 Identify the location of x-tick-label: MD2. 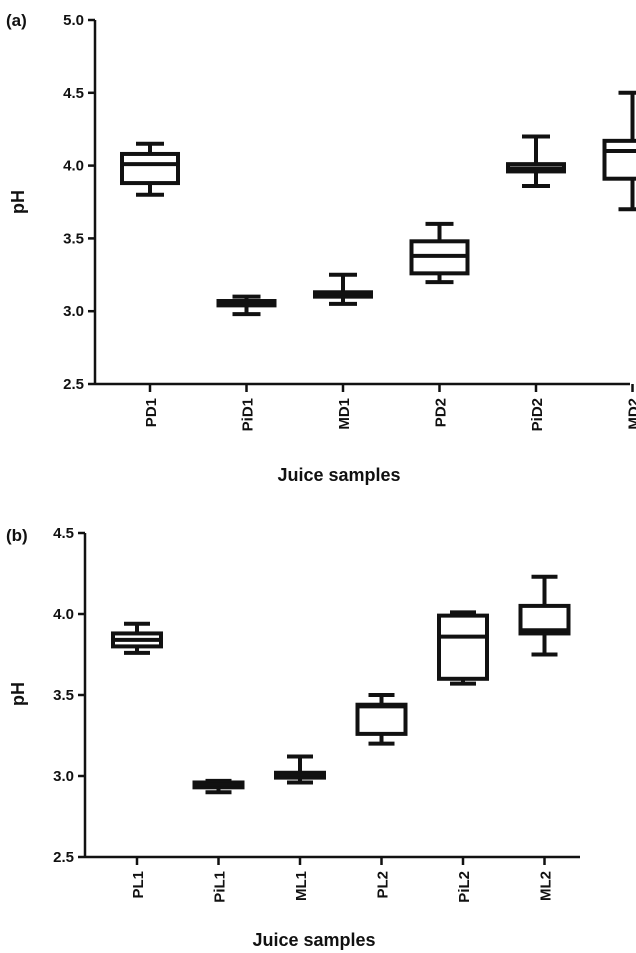
(631, 414).